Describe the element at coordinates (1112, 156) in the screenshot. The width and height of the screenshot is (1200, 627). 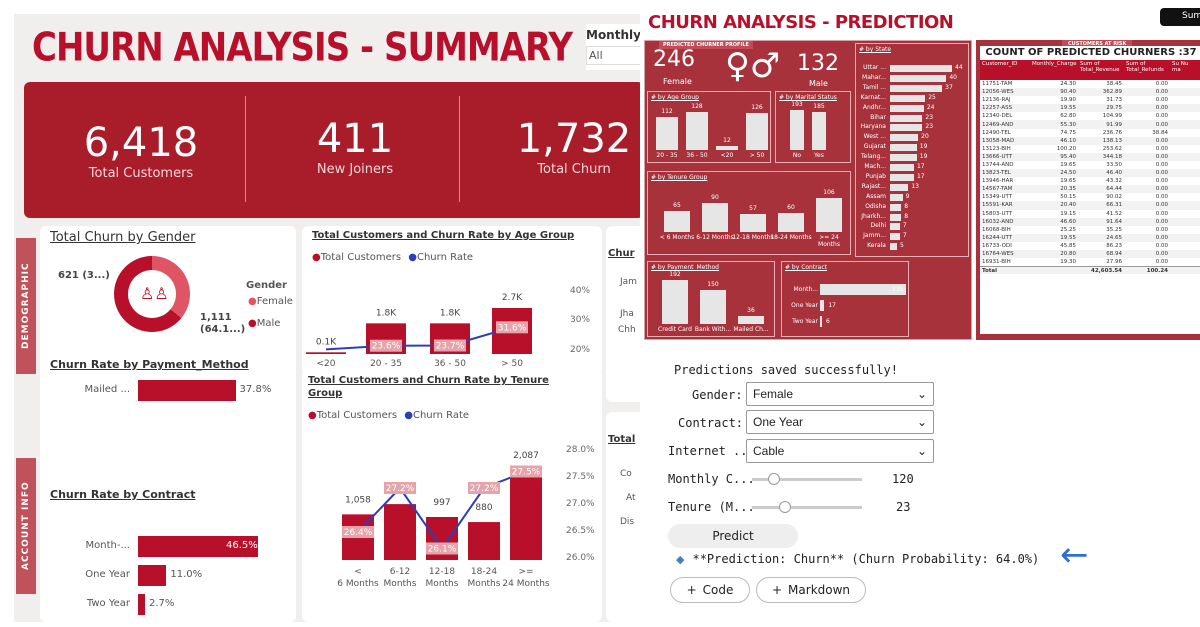
I see `table-cell: 344.18` at that location.